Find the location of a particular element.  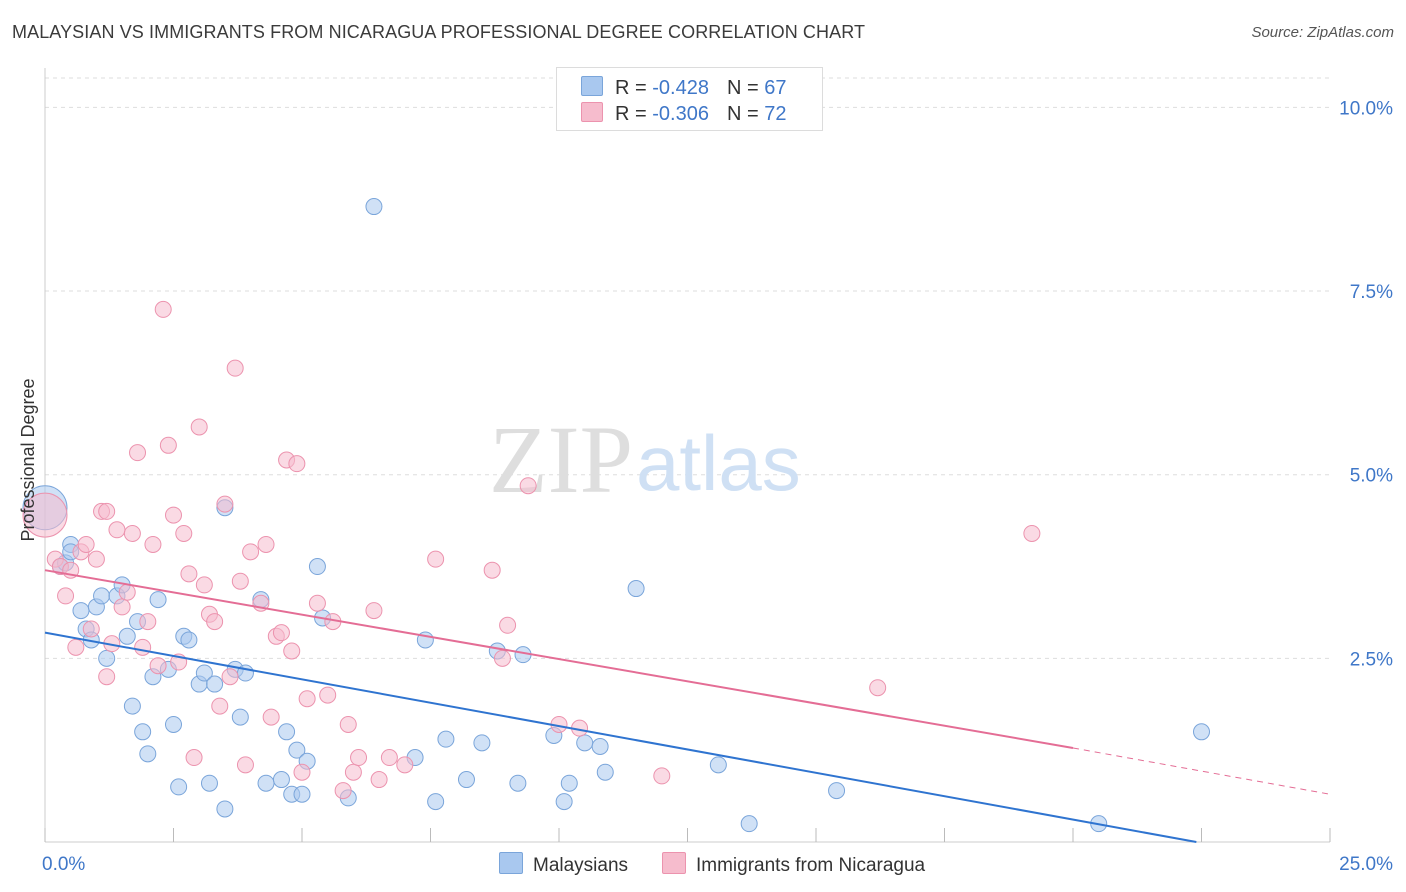

watermark-zip: ZIP is located at coordinates (561, 459).